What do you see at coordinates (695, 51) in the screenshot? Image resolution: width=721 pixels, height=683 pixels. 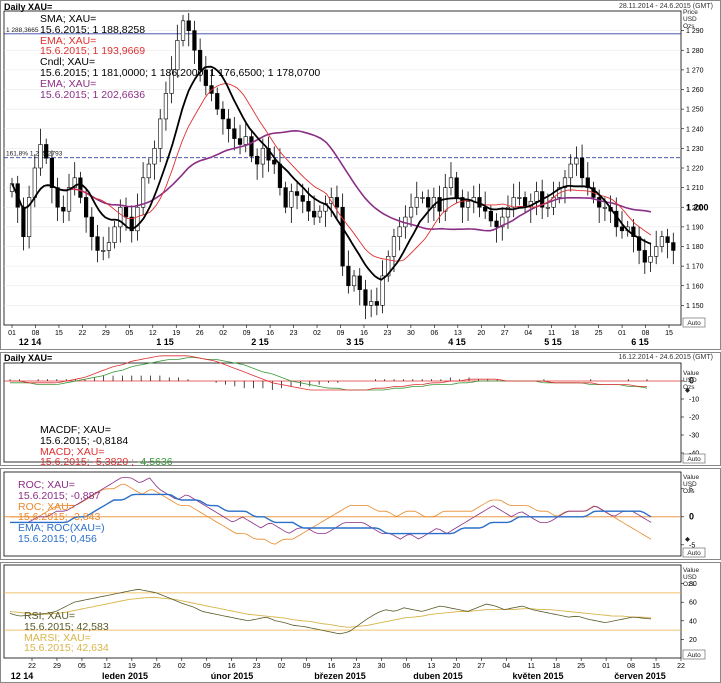 I see `price-y-tick: 1 280` at bounding box center [695, 51].